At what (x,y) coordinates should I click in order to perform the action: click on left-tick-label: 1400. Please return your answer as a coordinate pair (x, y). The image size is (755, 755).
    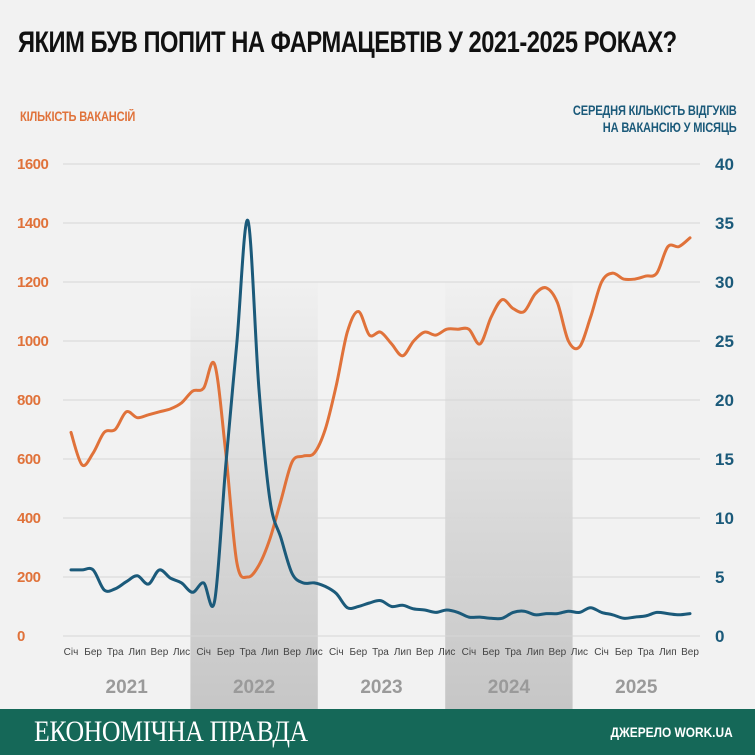
    Looking at the image, I should click on (33, 223).